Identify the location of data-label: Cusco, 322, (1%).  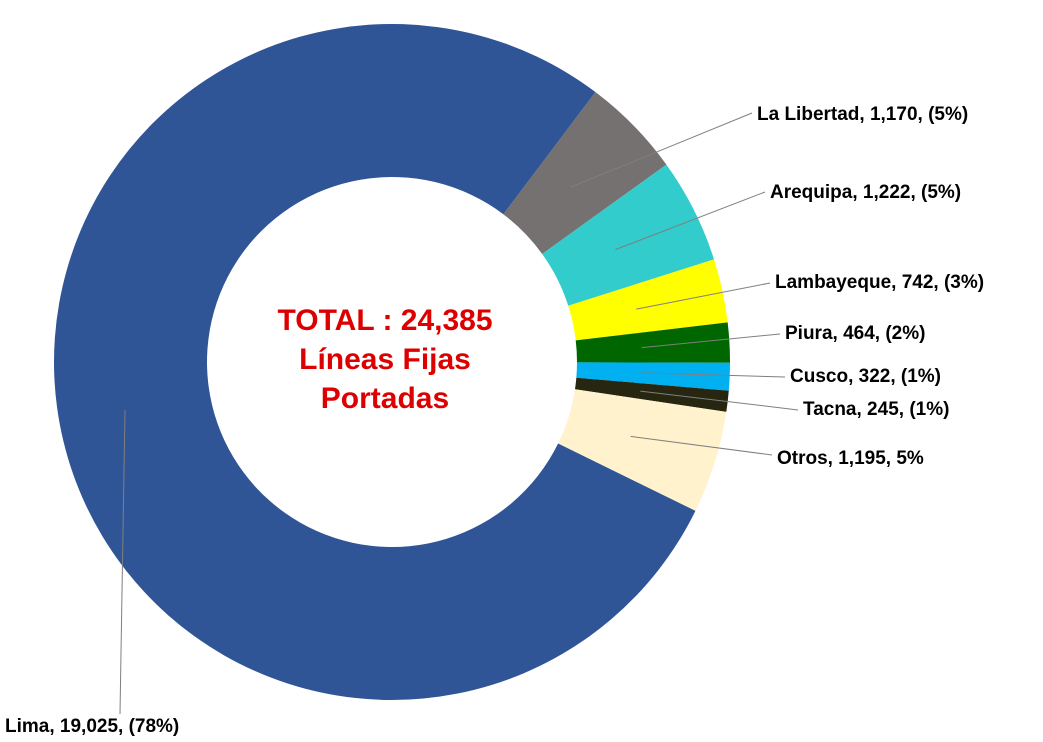
(865, 376).